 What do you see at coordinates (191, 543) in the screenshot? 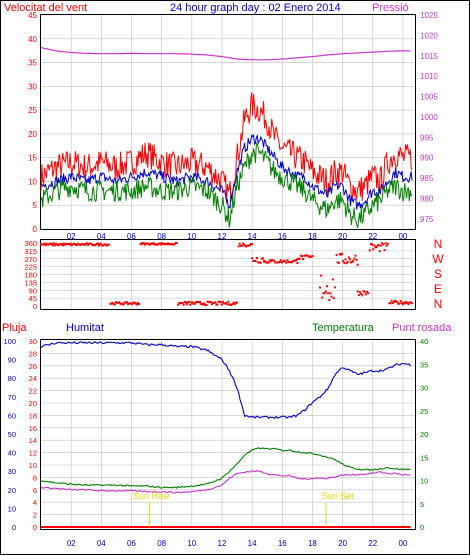
I see `climate-x-tick: 10` at bounding box center [191, 543].